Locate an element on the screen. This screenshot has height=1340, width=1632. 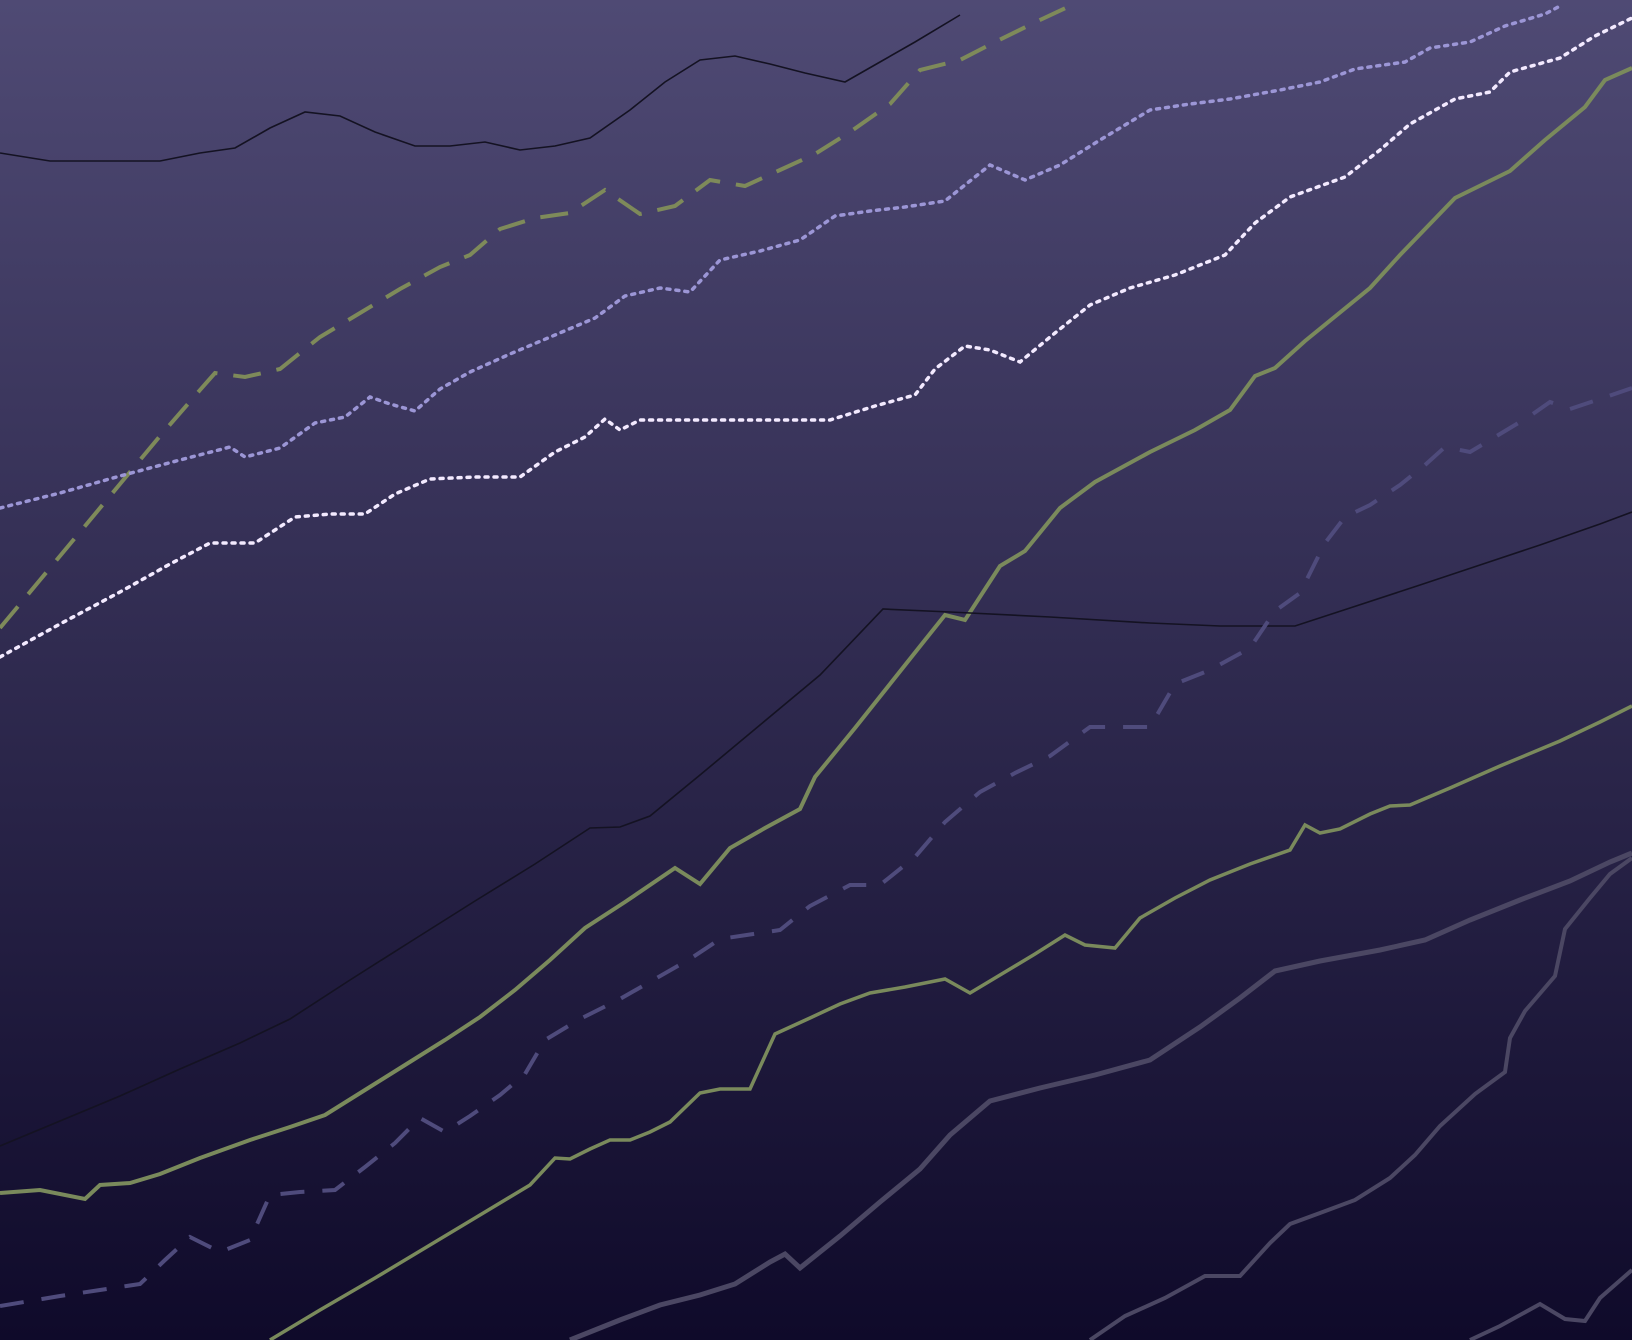
gray-thin-line-bottom-right is located at coordinates (1550, 1304).